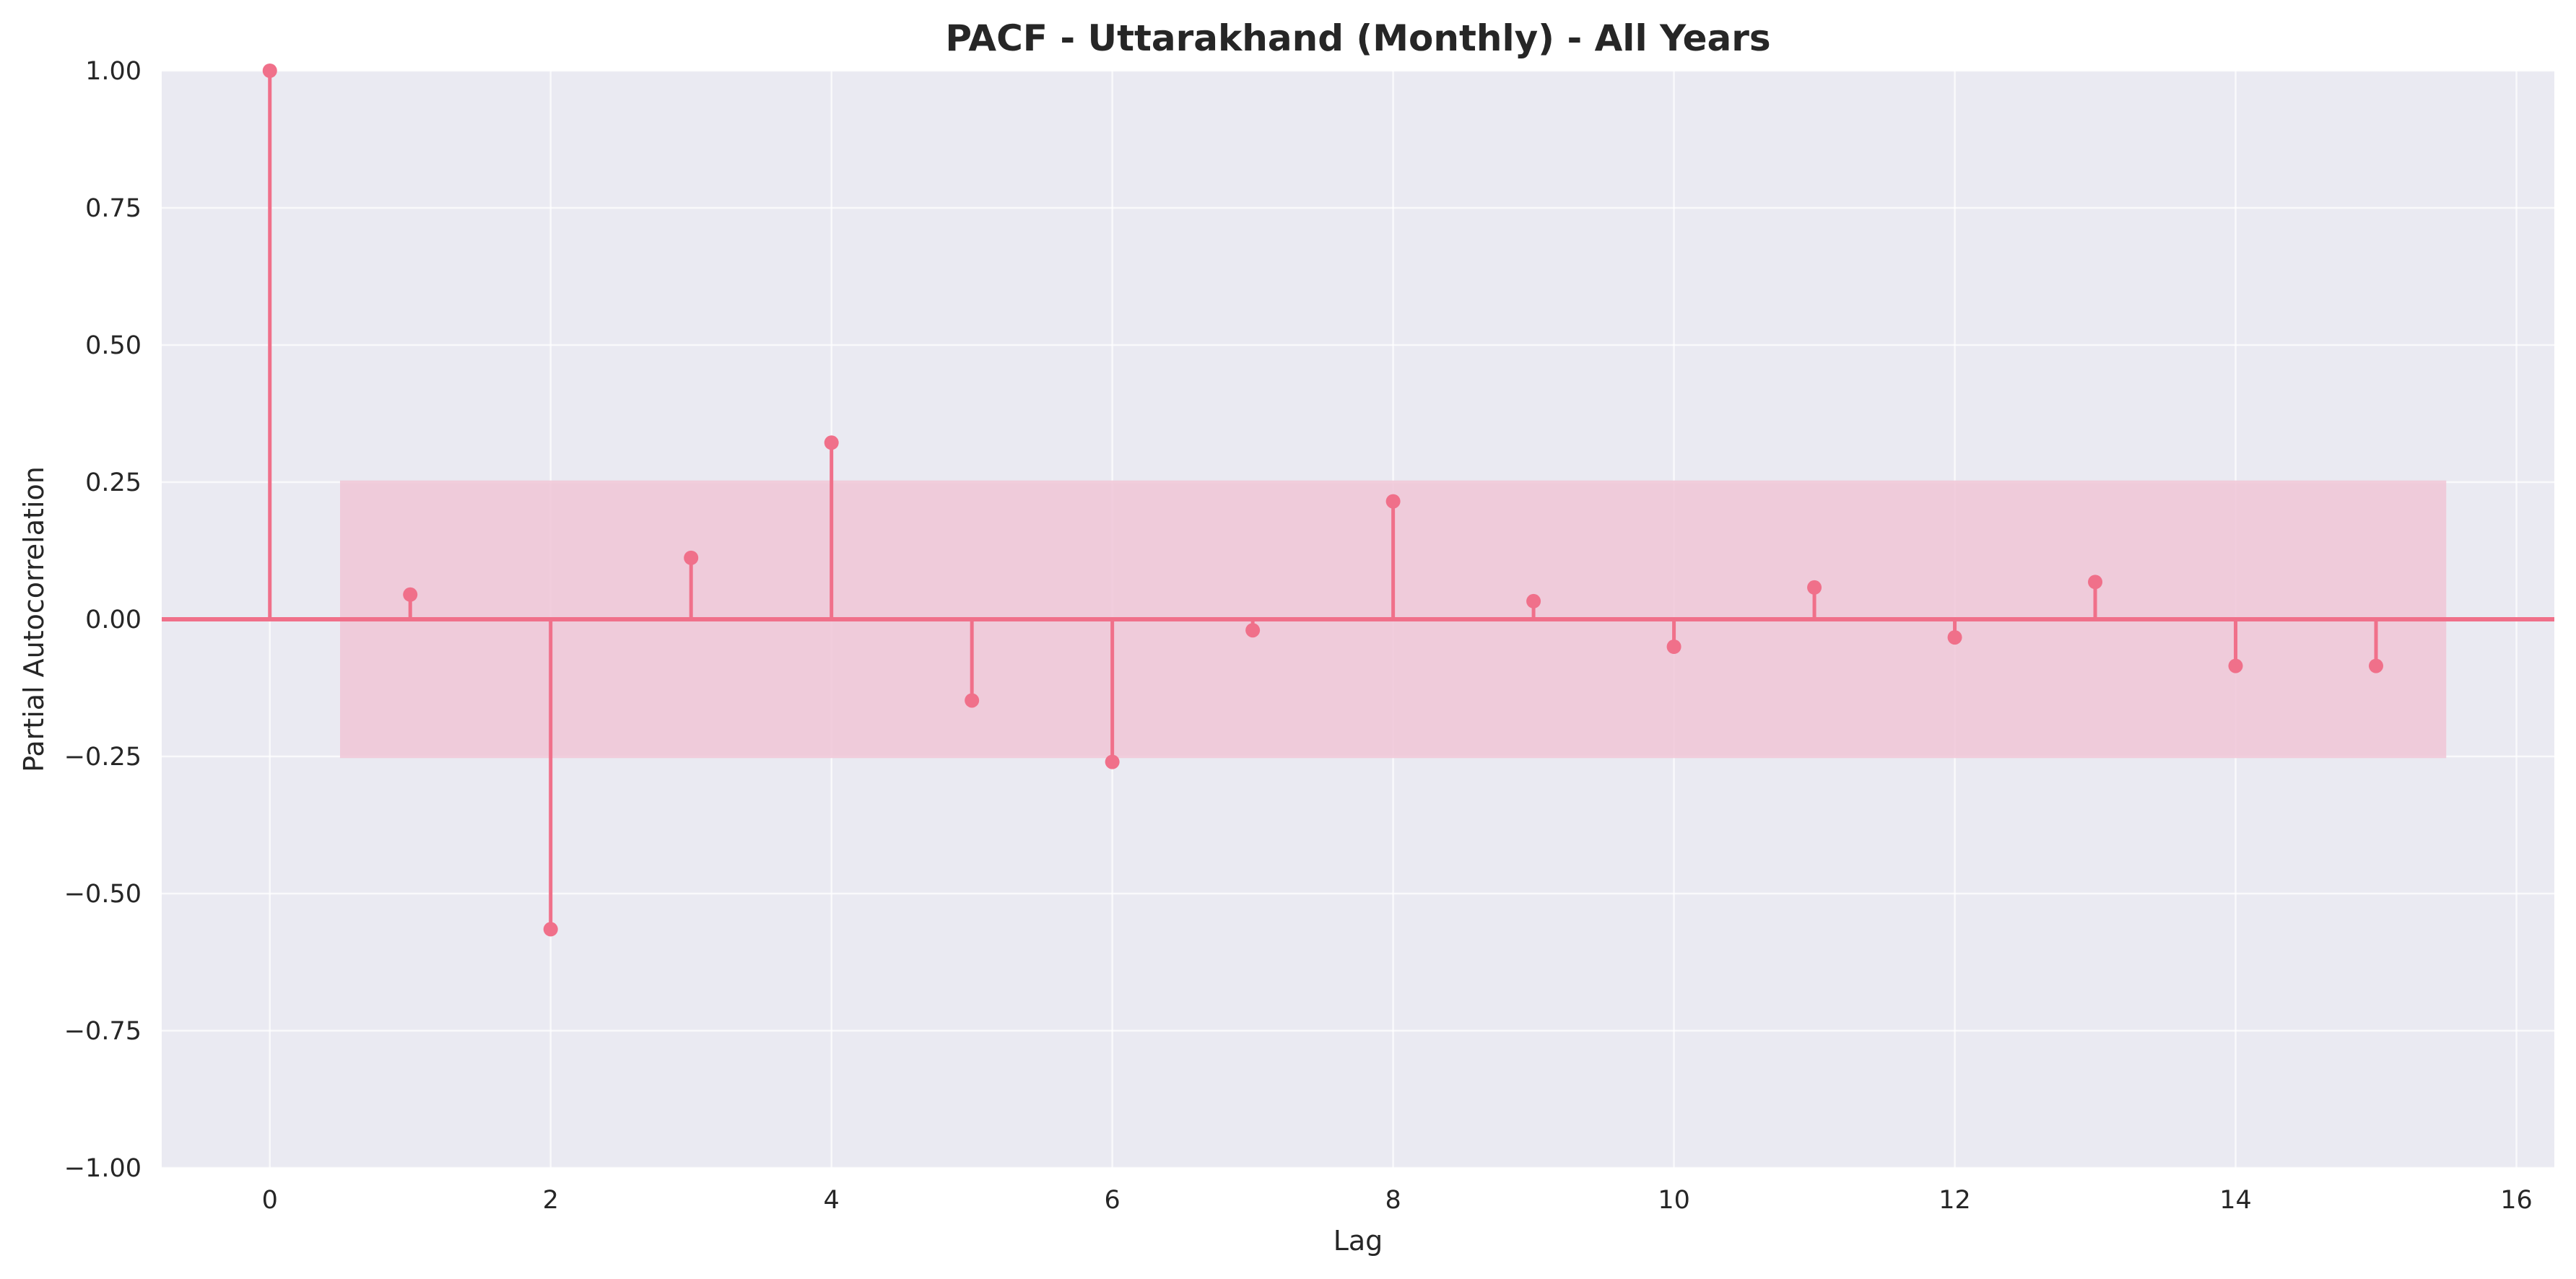 The width and height of the screenshot is (2576, 1279). I want to click on y-tick-label: 0.75, so click(114, 208).